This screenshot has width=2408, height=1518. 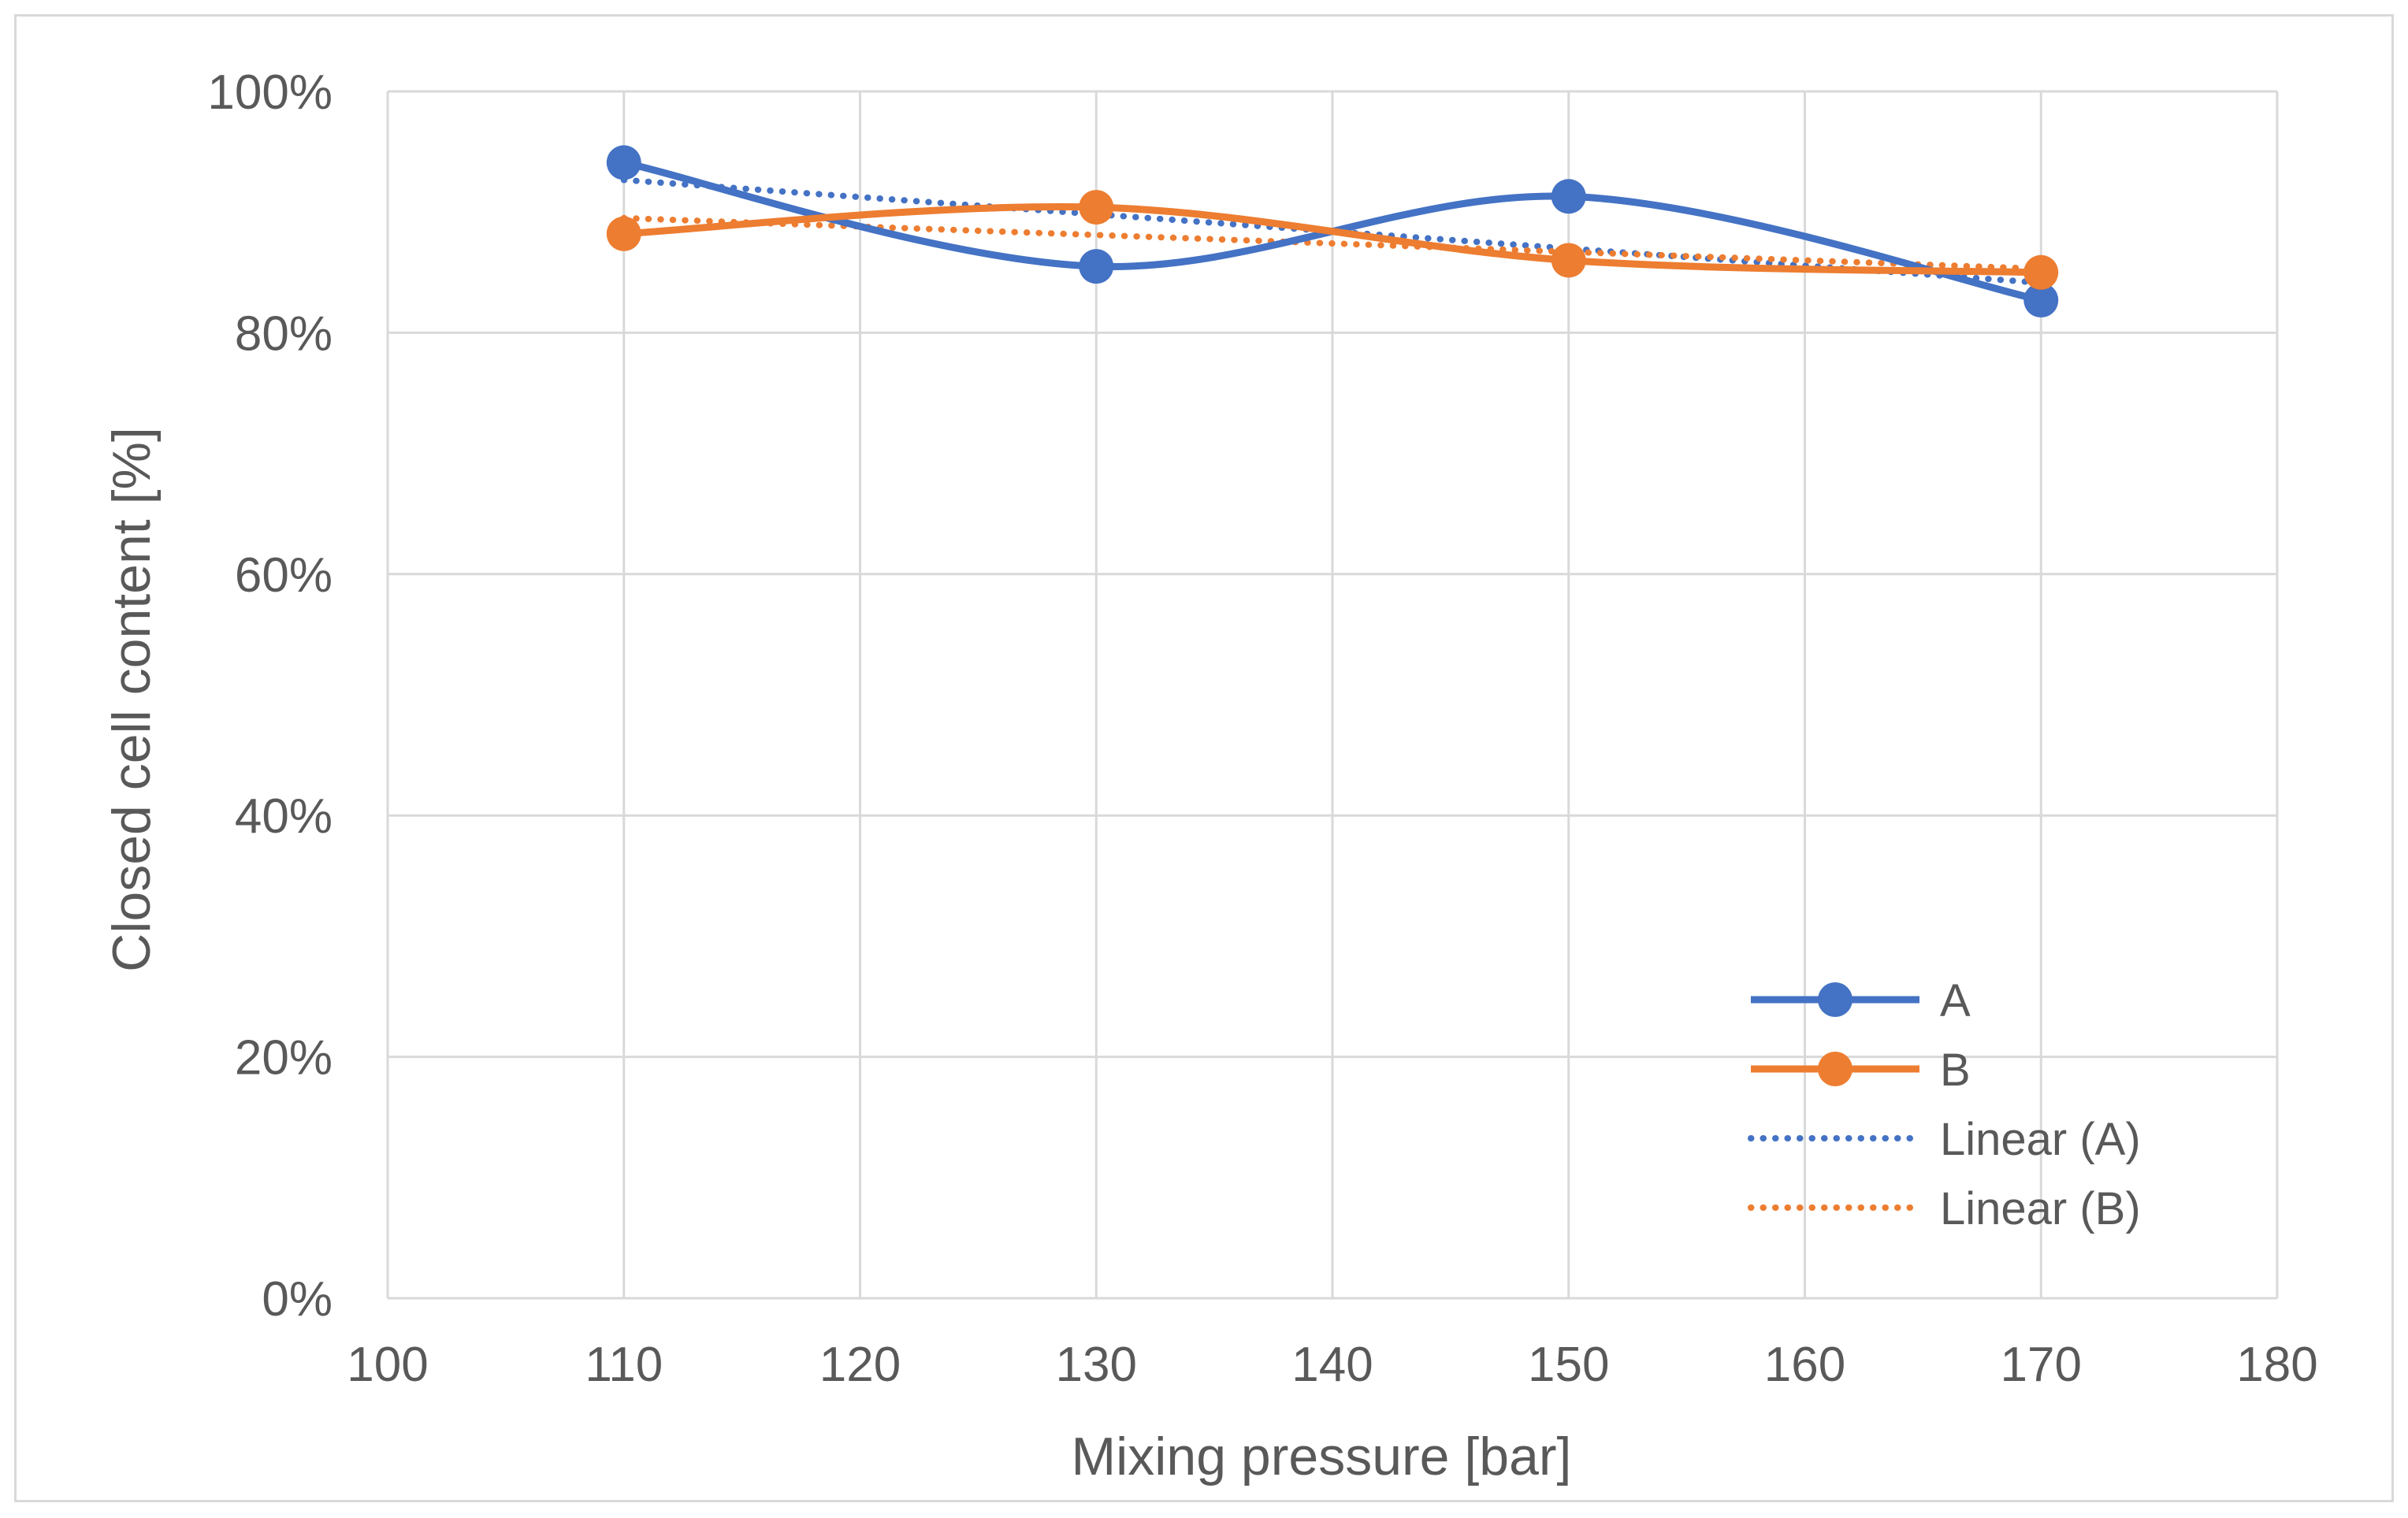 I want to click on x-tick-label: 130, so click(x=1096, y=1365).